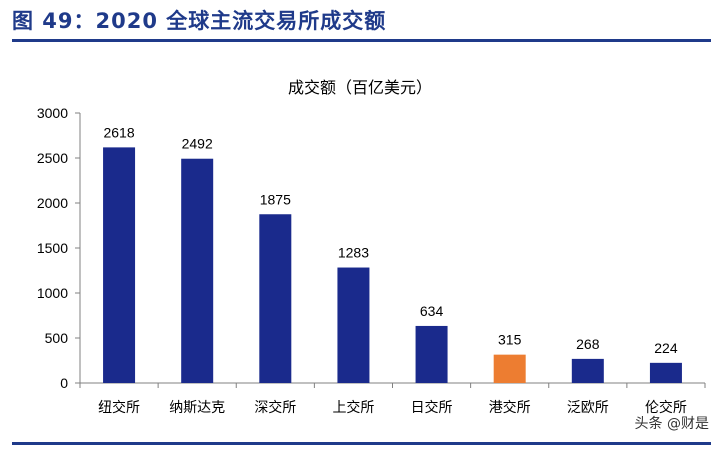 This screenshot has height=450, width=723. I want to click on y-tick-label: 500, so click(57, 338).